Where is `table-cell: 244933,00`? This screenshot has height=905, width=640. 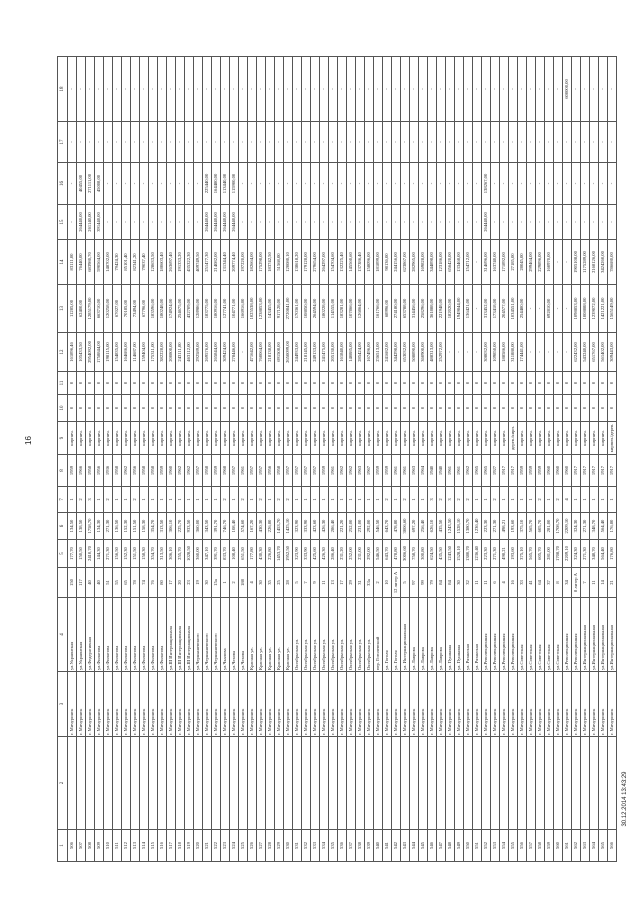
table-cell: 244933,00 is located at coordinates (297, 352).